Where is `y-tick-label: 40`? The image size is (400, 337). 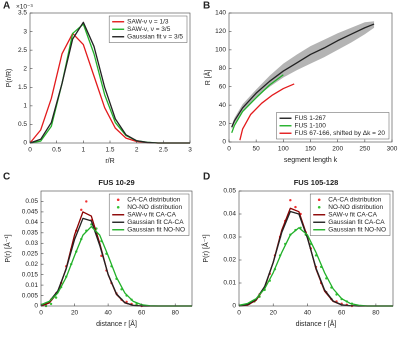
y-tick-label: 40 is located at coordinates (223, 105).